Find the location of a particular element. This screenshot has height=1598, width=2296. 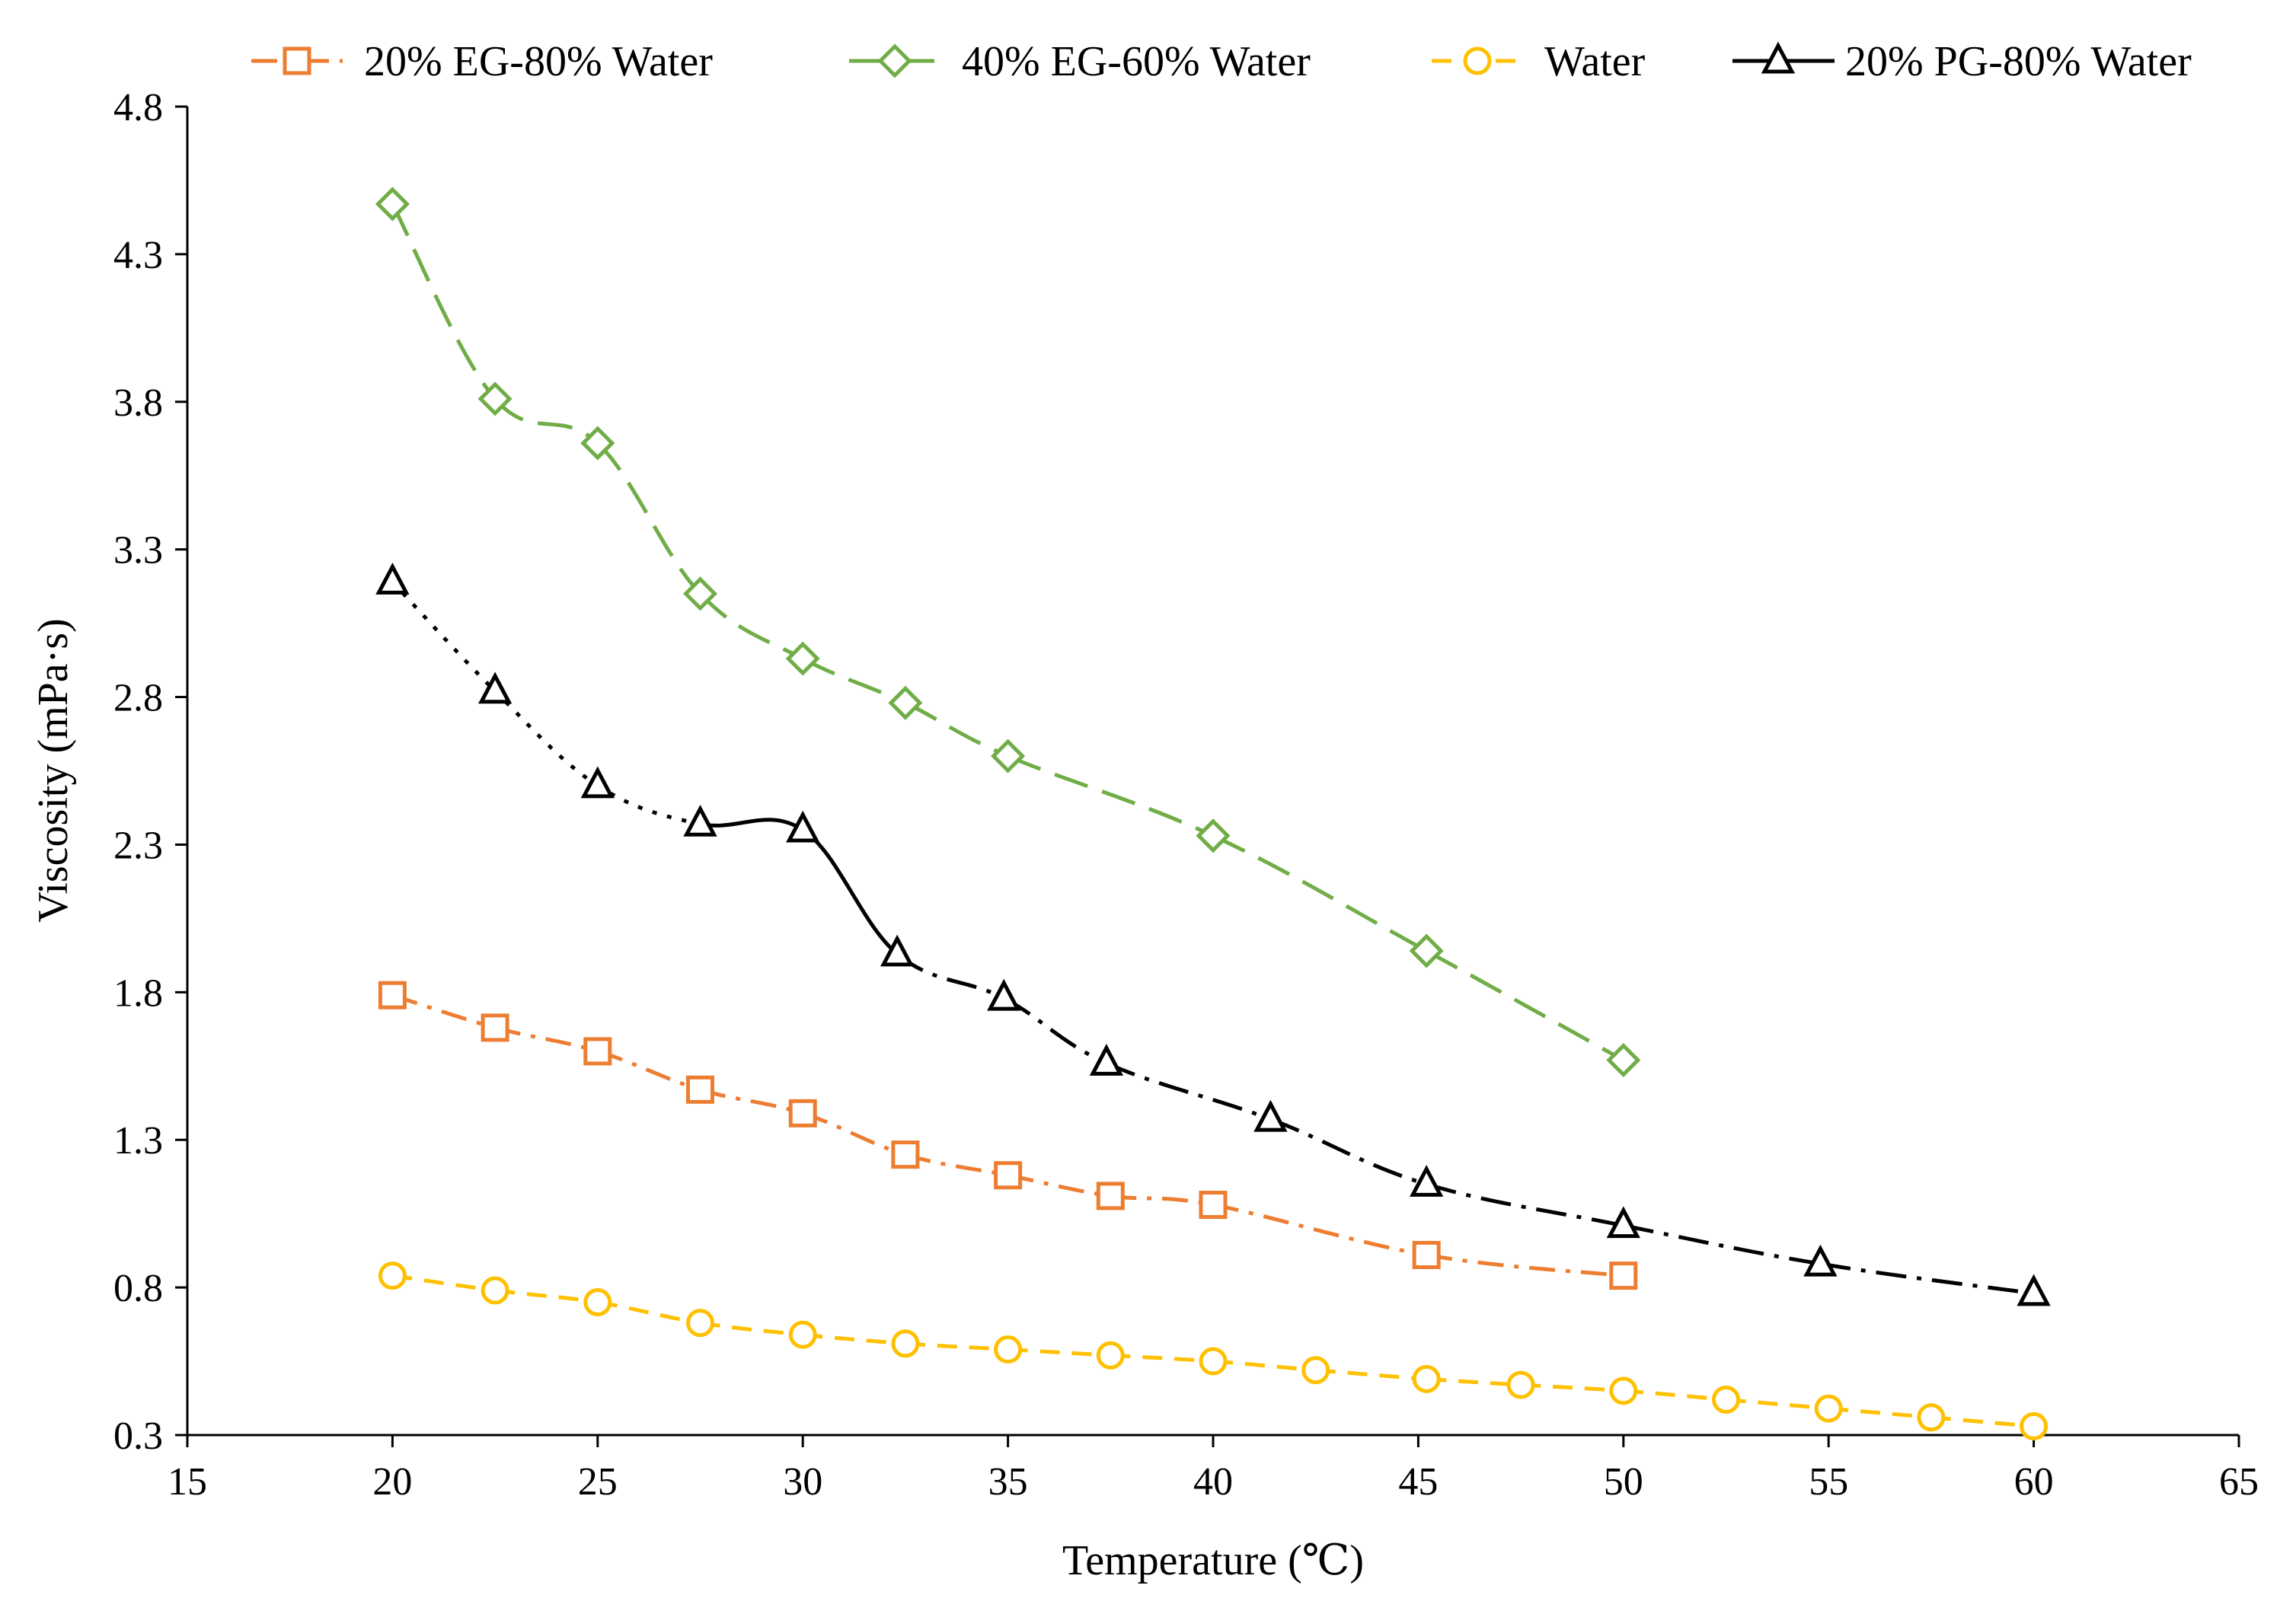

x-tick-label: 55 is located at coordinates (1829, 1482).